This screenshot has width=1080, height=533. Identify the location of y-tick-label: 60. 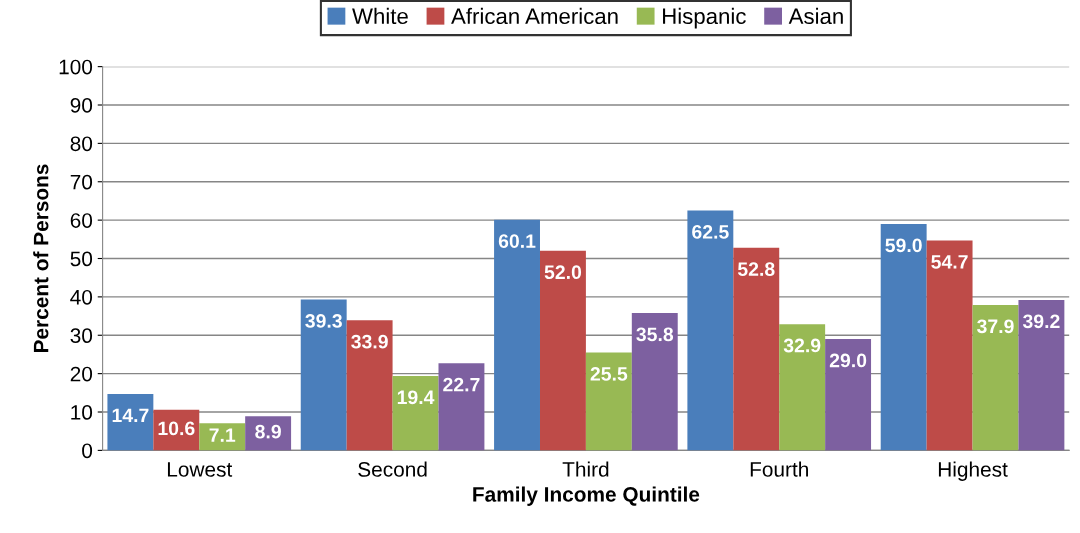
(81, 220).